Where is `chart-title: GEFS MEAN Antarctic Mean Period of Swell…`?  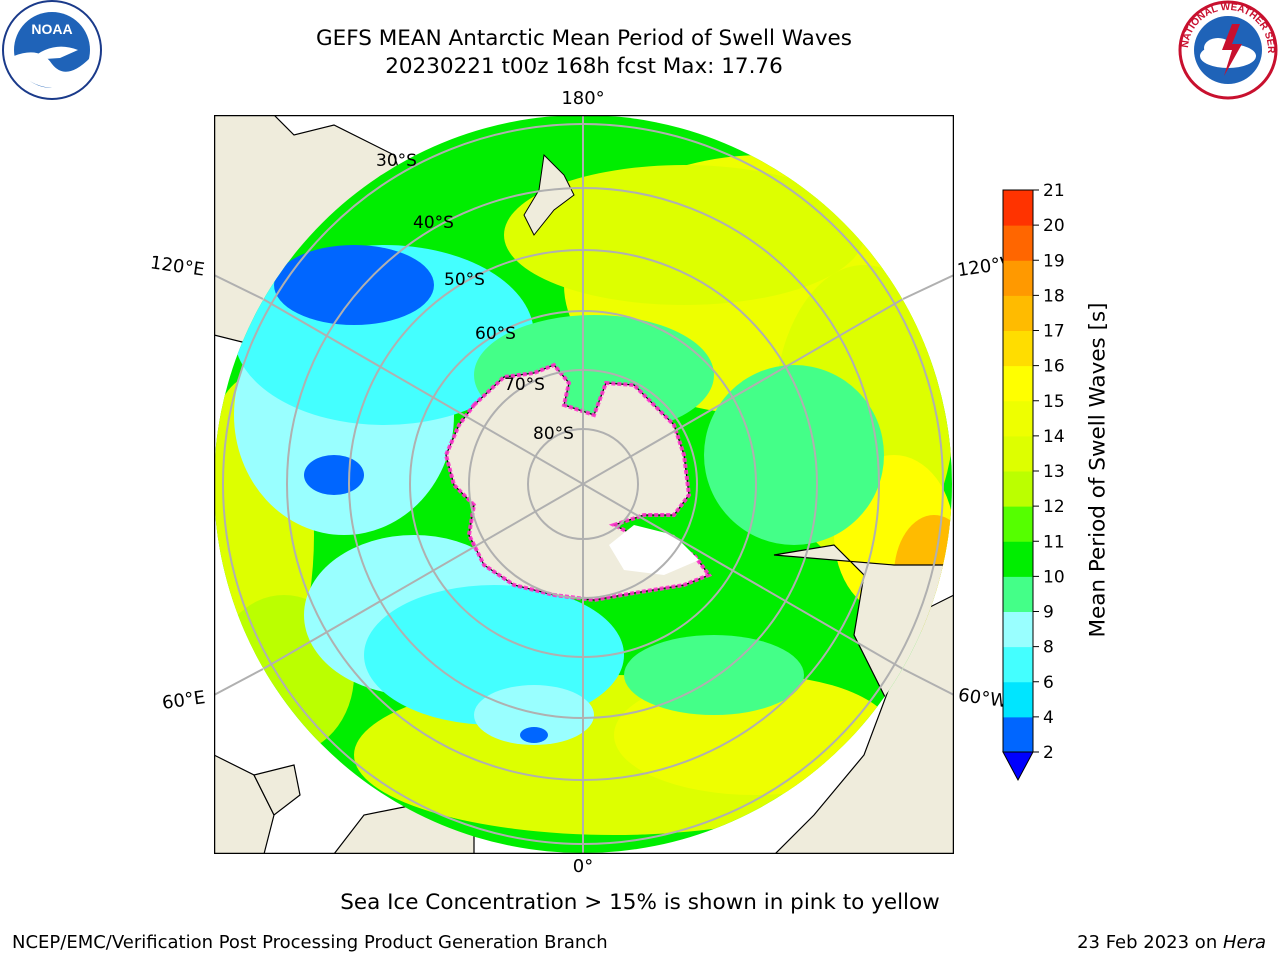 chart-title: GEFS MEAN Antarctic Mean Period of Swell… is located at coordinates (584, 38).